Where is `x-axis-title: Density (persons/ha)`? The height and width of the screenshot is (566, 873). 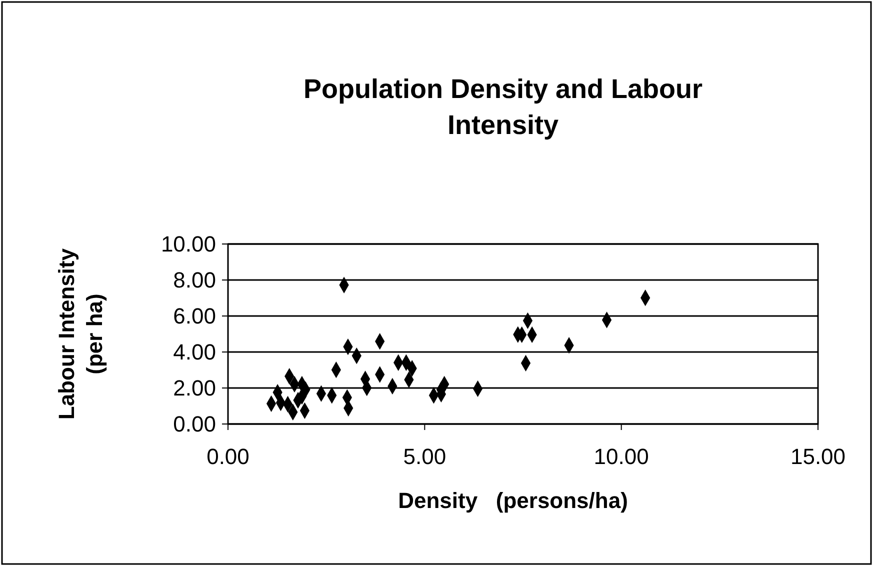
x-axis-title: Density (persons/ha) is located at coordinates (513, 500).